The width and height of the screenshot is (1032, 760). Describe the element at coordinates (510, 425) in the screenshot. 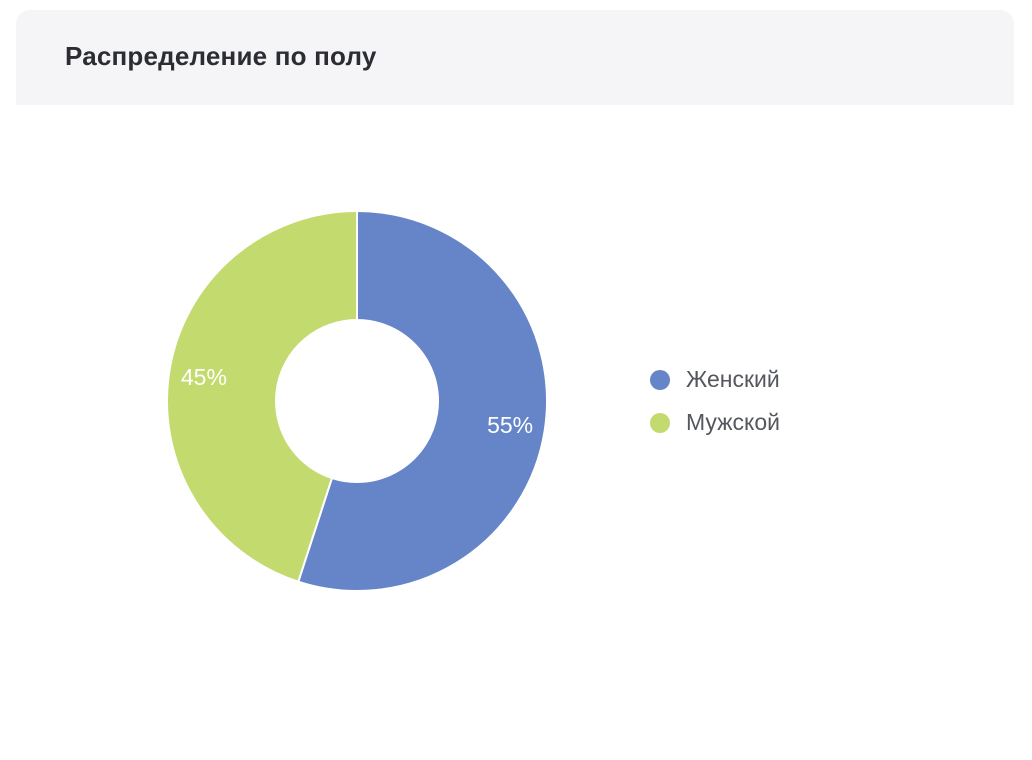

I see `data-label: 55%` at that location.